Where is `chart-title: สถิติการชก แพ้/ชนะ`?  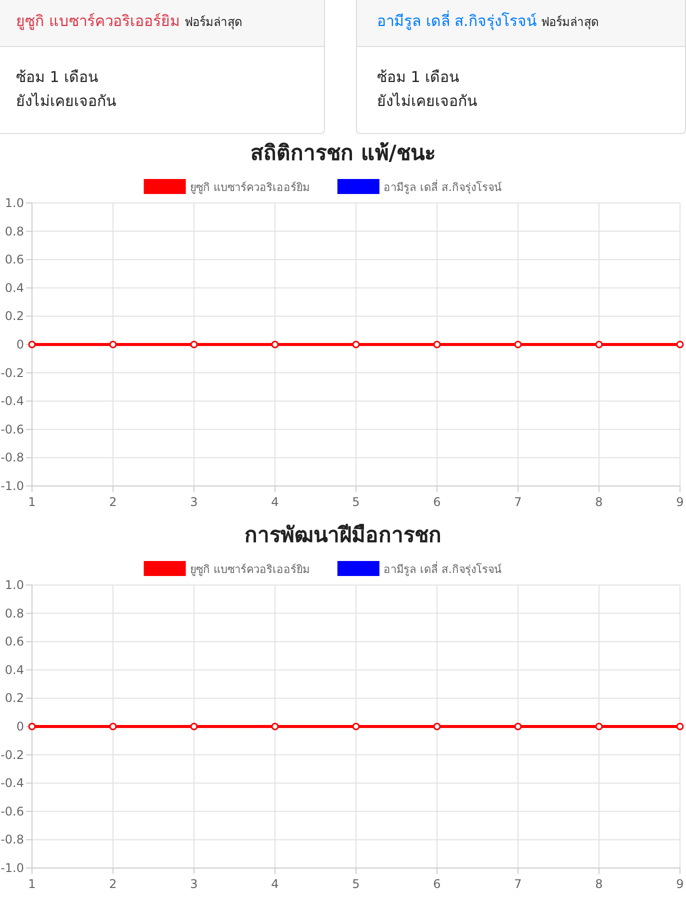
chart-title: สถิติการชก แพ้/ชนะ is located at coordinates (343, 153).